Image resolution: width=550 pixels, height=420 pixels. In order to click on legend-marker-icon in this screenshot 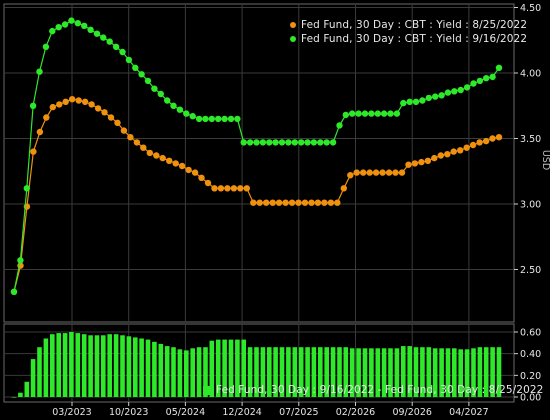, I will do `click(207, 390)`.